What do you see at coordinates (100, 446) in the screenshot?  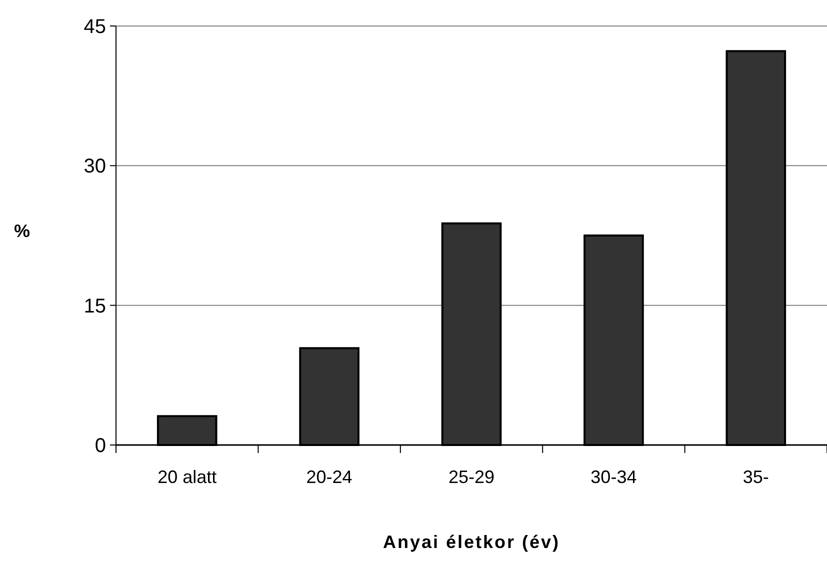 I see `y-tick-label: 0` at bounding box center [100, 446].